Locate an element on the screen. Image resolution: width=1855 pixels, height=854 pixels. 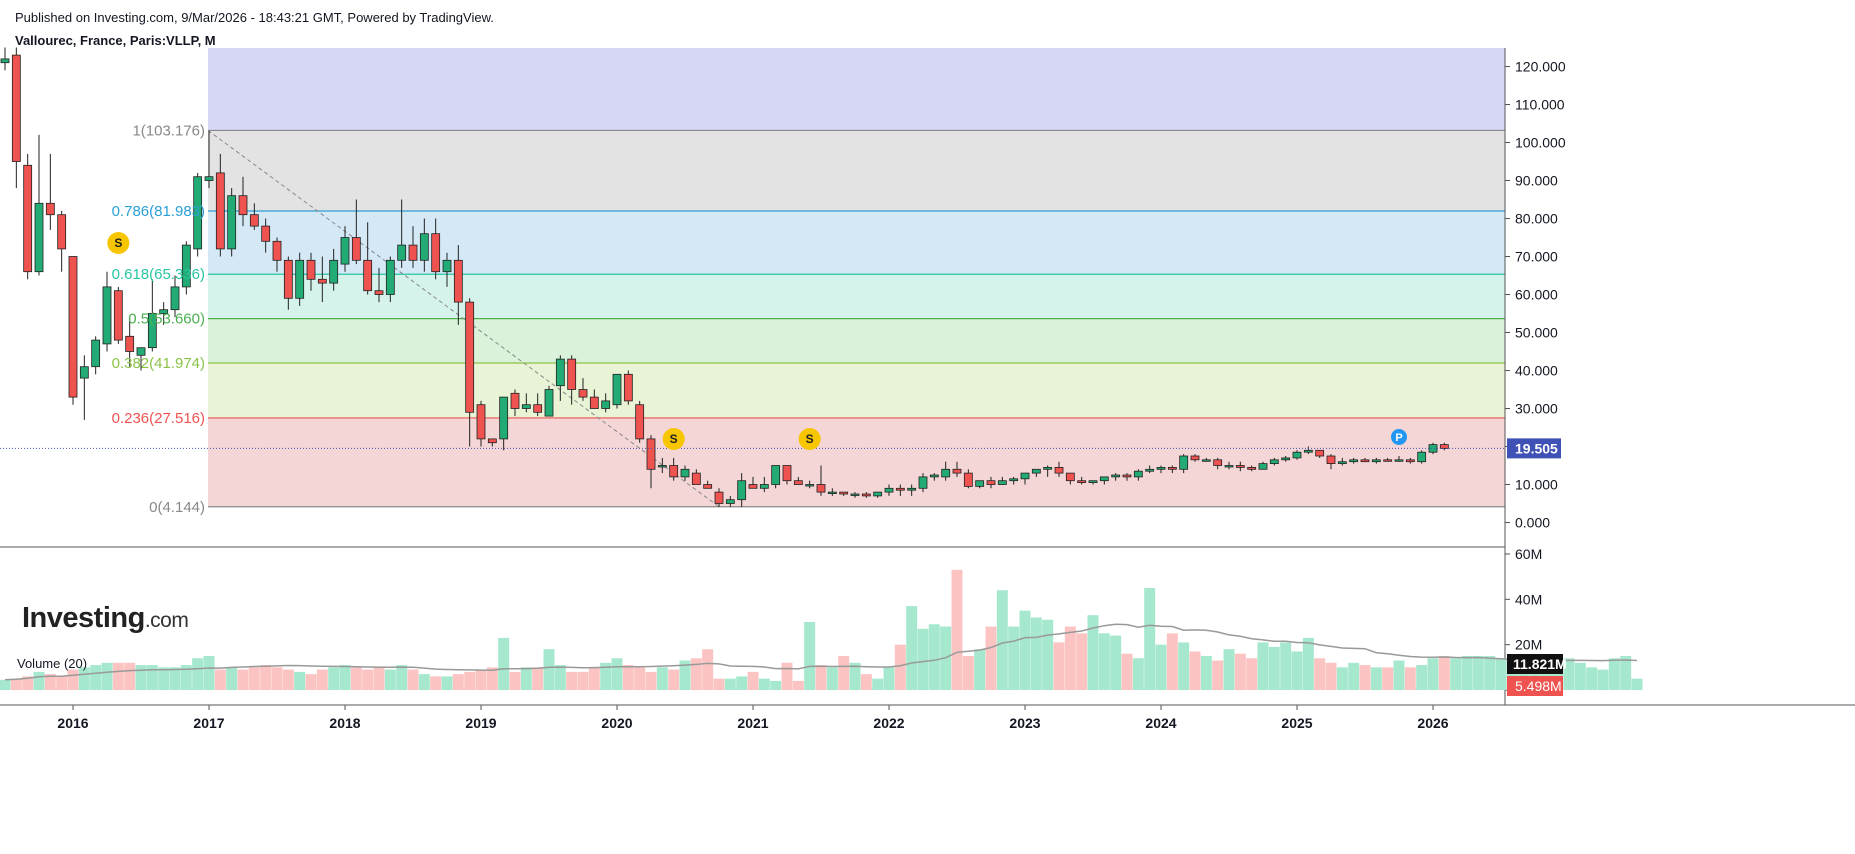
price-tick-label: 50.000 is located at coordinates (1536, 333).